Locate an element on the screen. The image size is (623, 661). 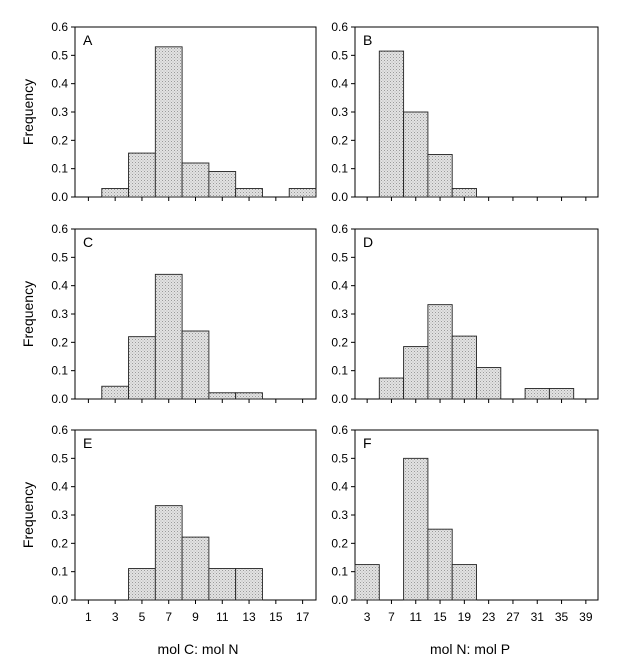
panel-f-ytick-label-0: 0.0 is located at coordinates (339, 600).